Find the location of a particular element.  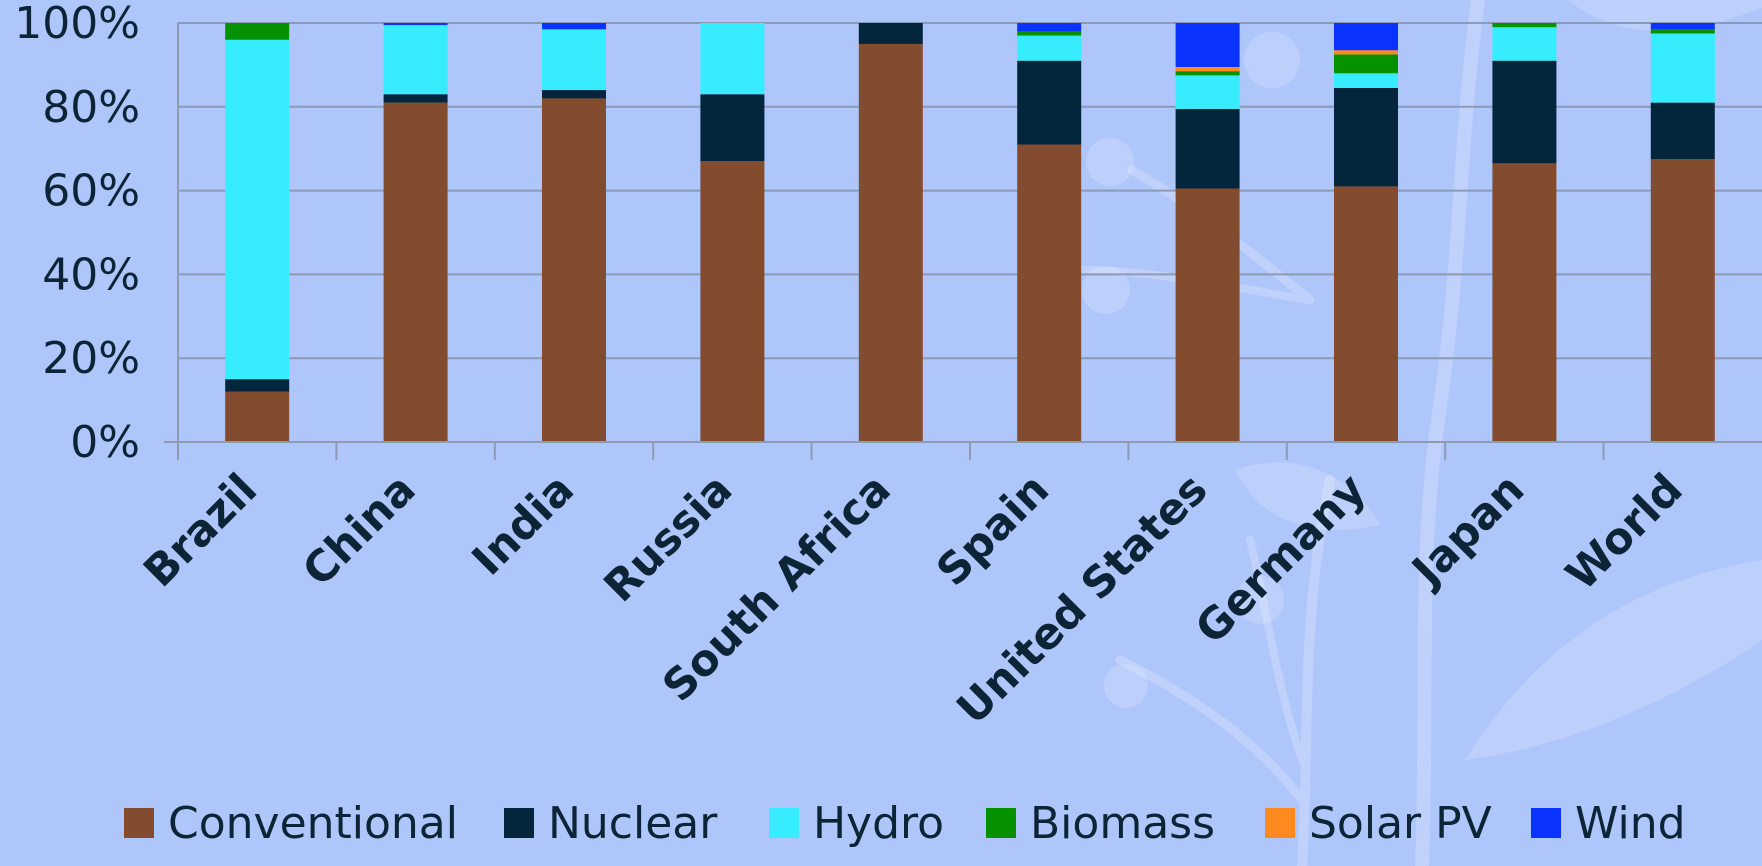

y-tick-label: 80% is located at coordinates (91, 107).